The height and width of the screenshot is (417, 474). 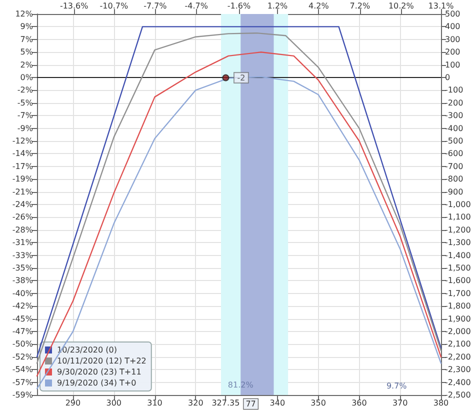 What do you see at coordinates (318, 403) in the screenshot?
I see `x-tick-label: 350` at bounding box center [318, 403].